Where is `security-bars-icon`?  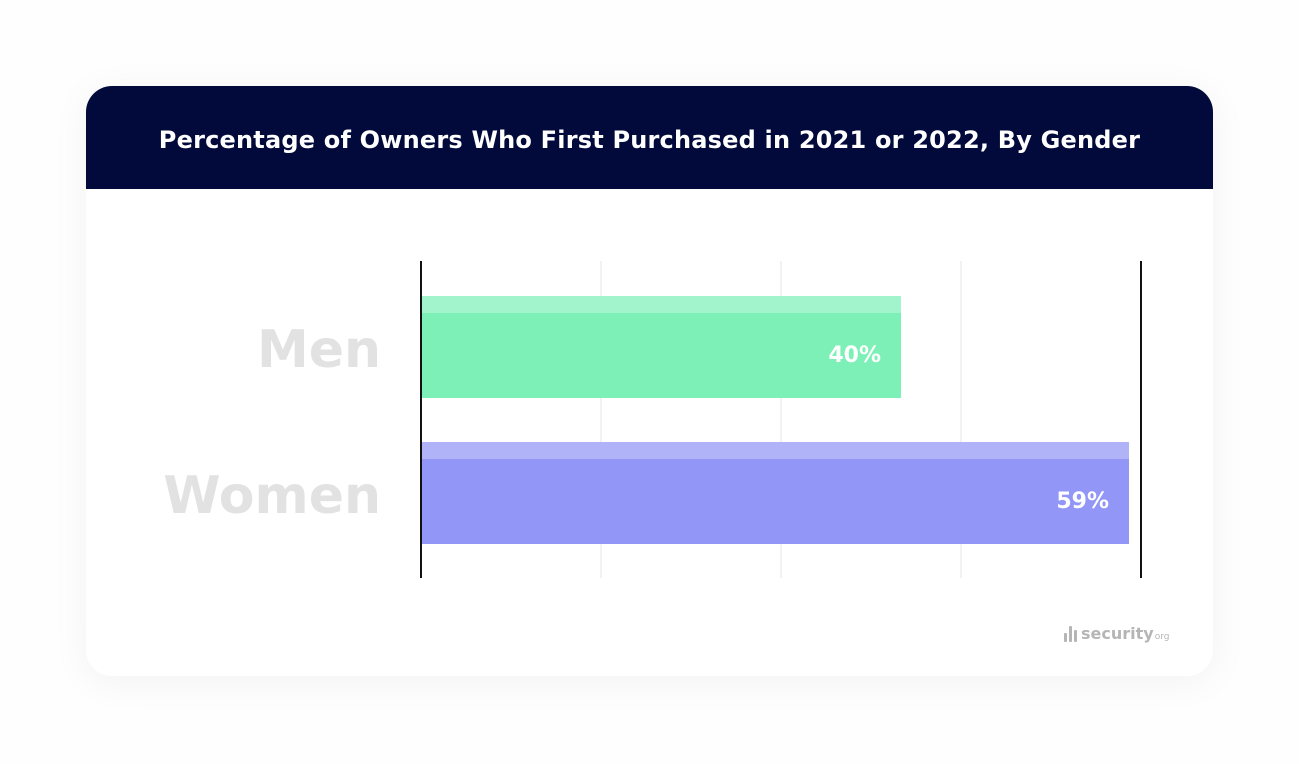 security-bars-icon is located at coordinates (1070, 633).